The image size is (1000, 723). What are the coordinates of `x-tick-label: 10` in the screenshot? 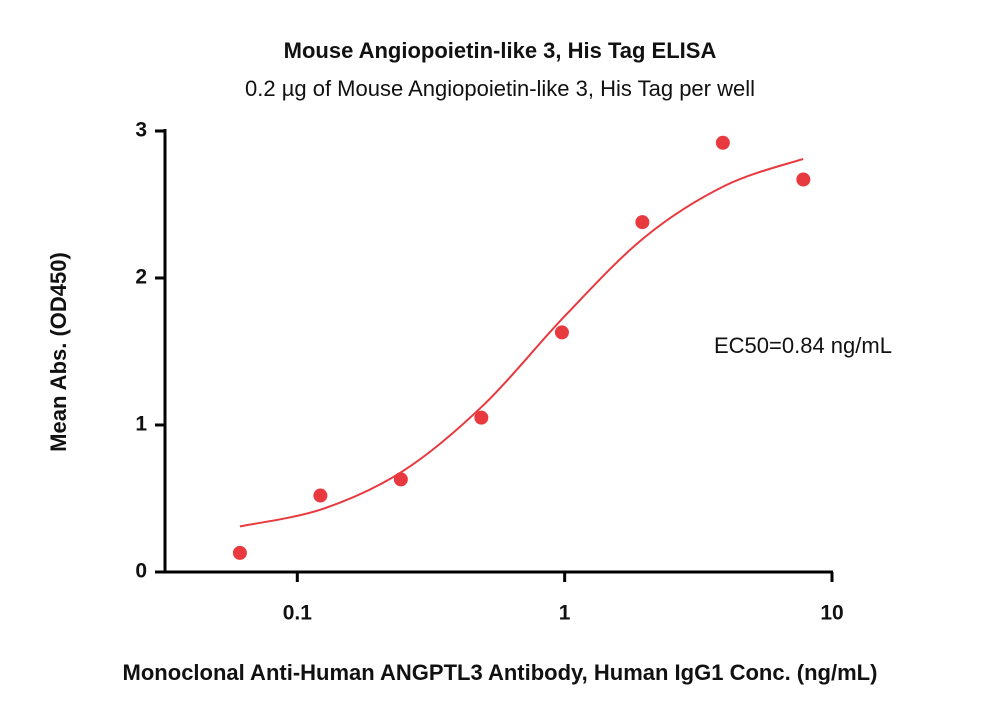 It's located at (831, 613).